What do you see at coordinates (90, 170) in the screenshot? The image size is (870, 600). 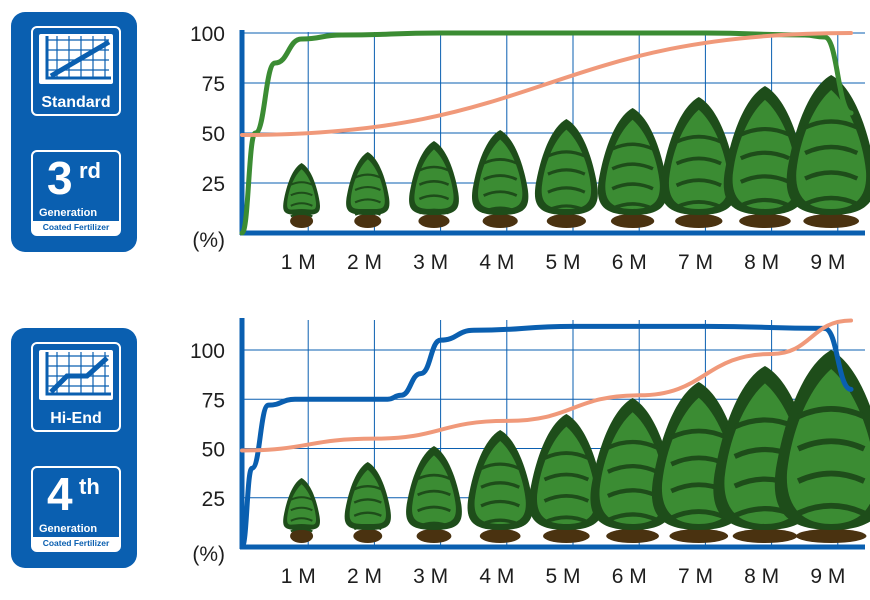 I see `generation-suffix: rd` at bounding box center [90, 170].